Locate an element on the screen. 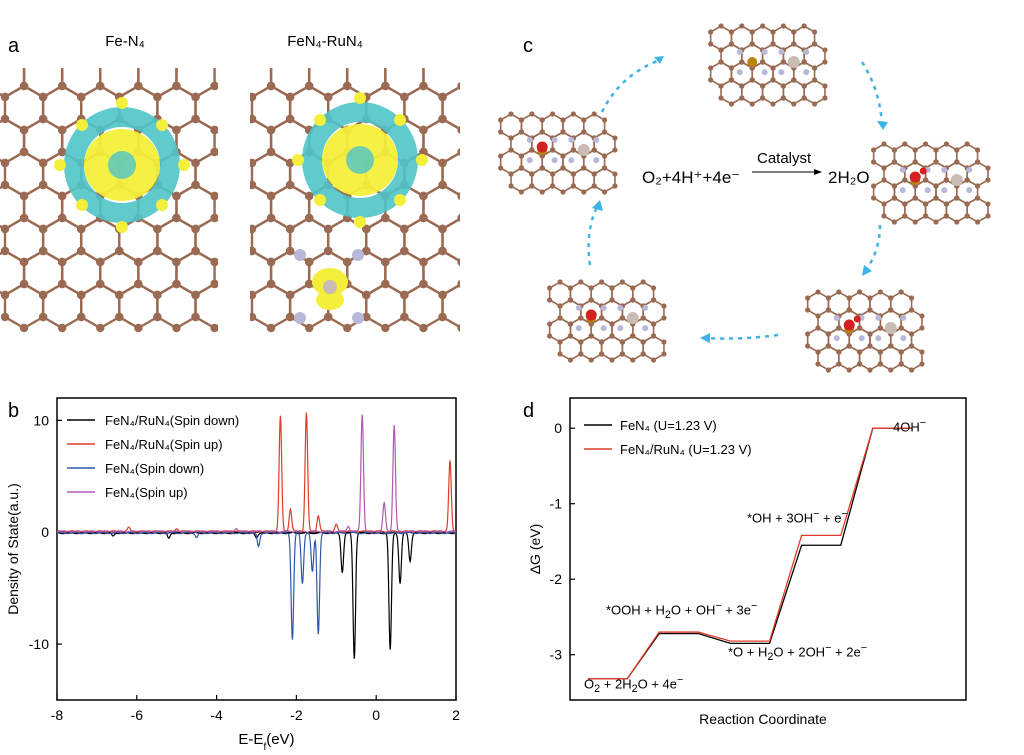 The image size is (1024, 755). yellow-lobe is located at coordinates (422, 160).